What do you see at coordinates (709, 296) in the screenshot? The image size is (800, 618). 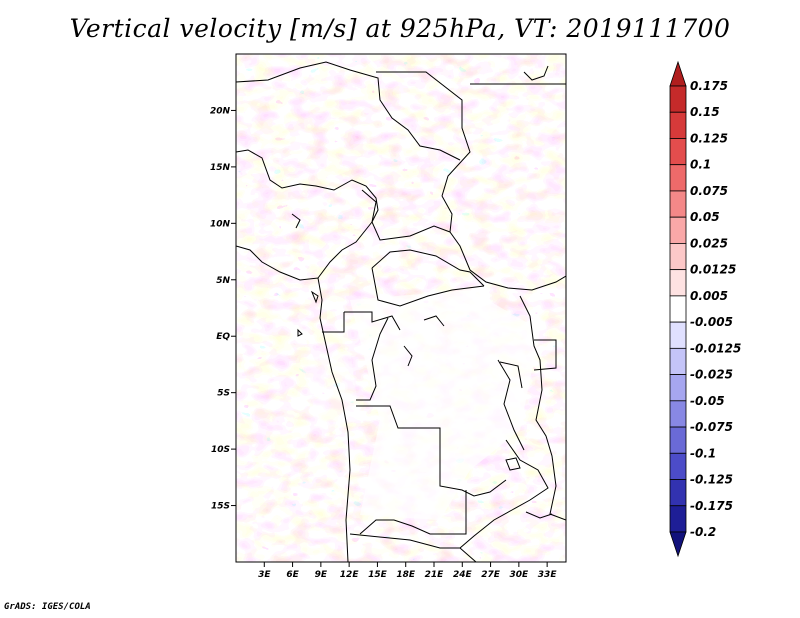 I see `colorbar-label: 0.005` at bounding box center [709, 296].